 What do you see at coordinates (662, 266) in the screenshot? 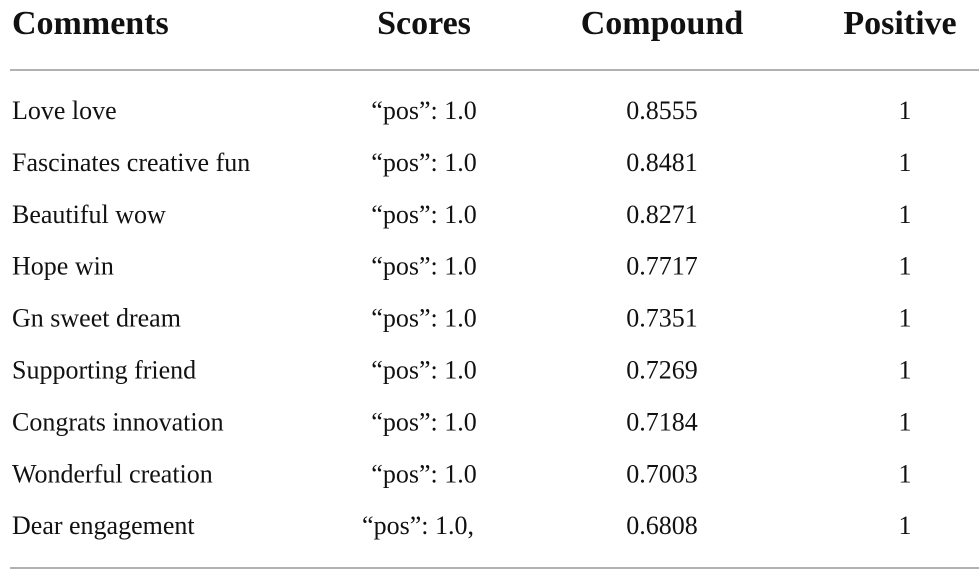
I see `table-cell: 0.7717` at bounding box center [662, 266].